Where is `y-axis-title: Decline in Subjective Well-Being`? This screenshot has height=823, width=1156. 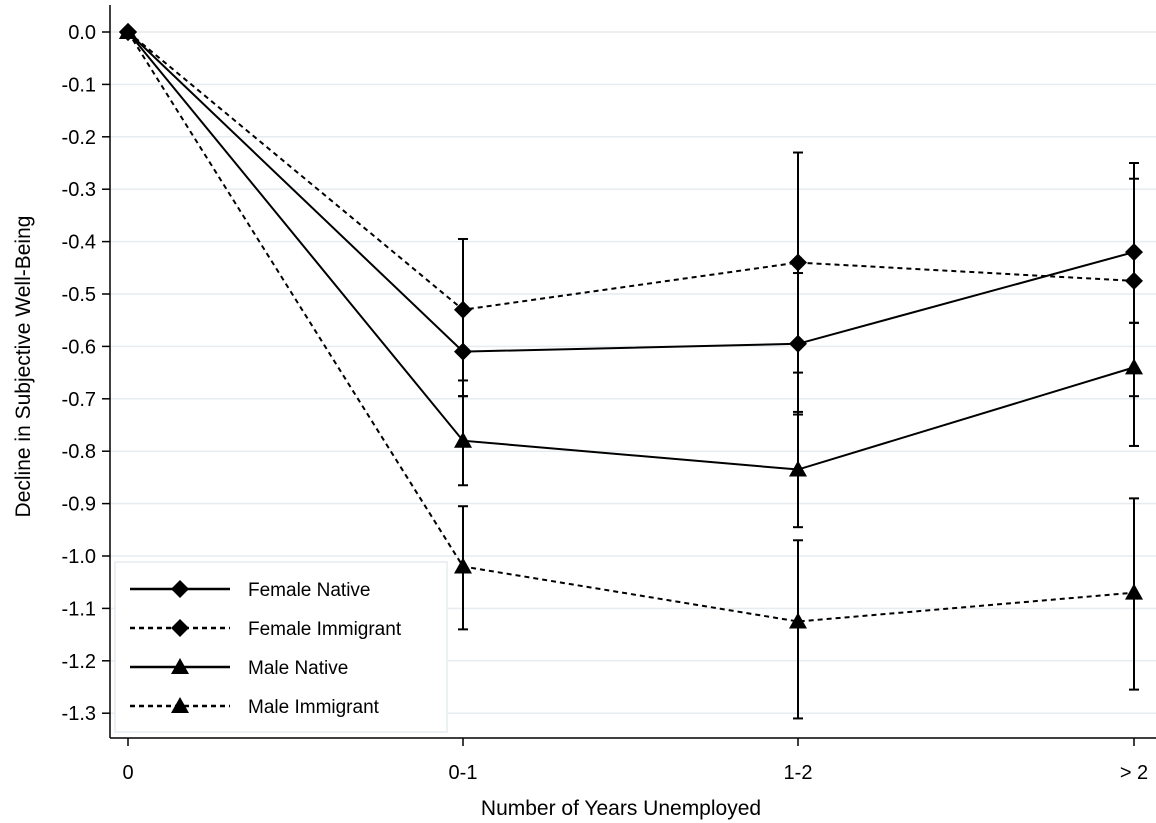 y-axis-title: Decline in Subjective Well-Being is located at coordinates (23, 367).